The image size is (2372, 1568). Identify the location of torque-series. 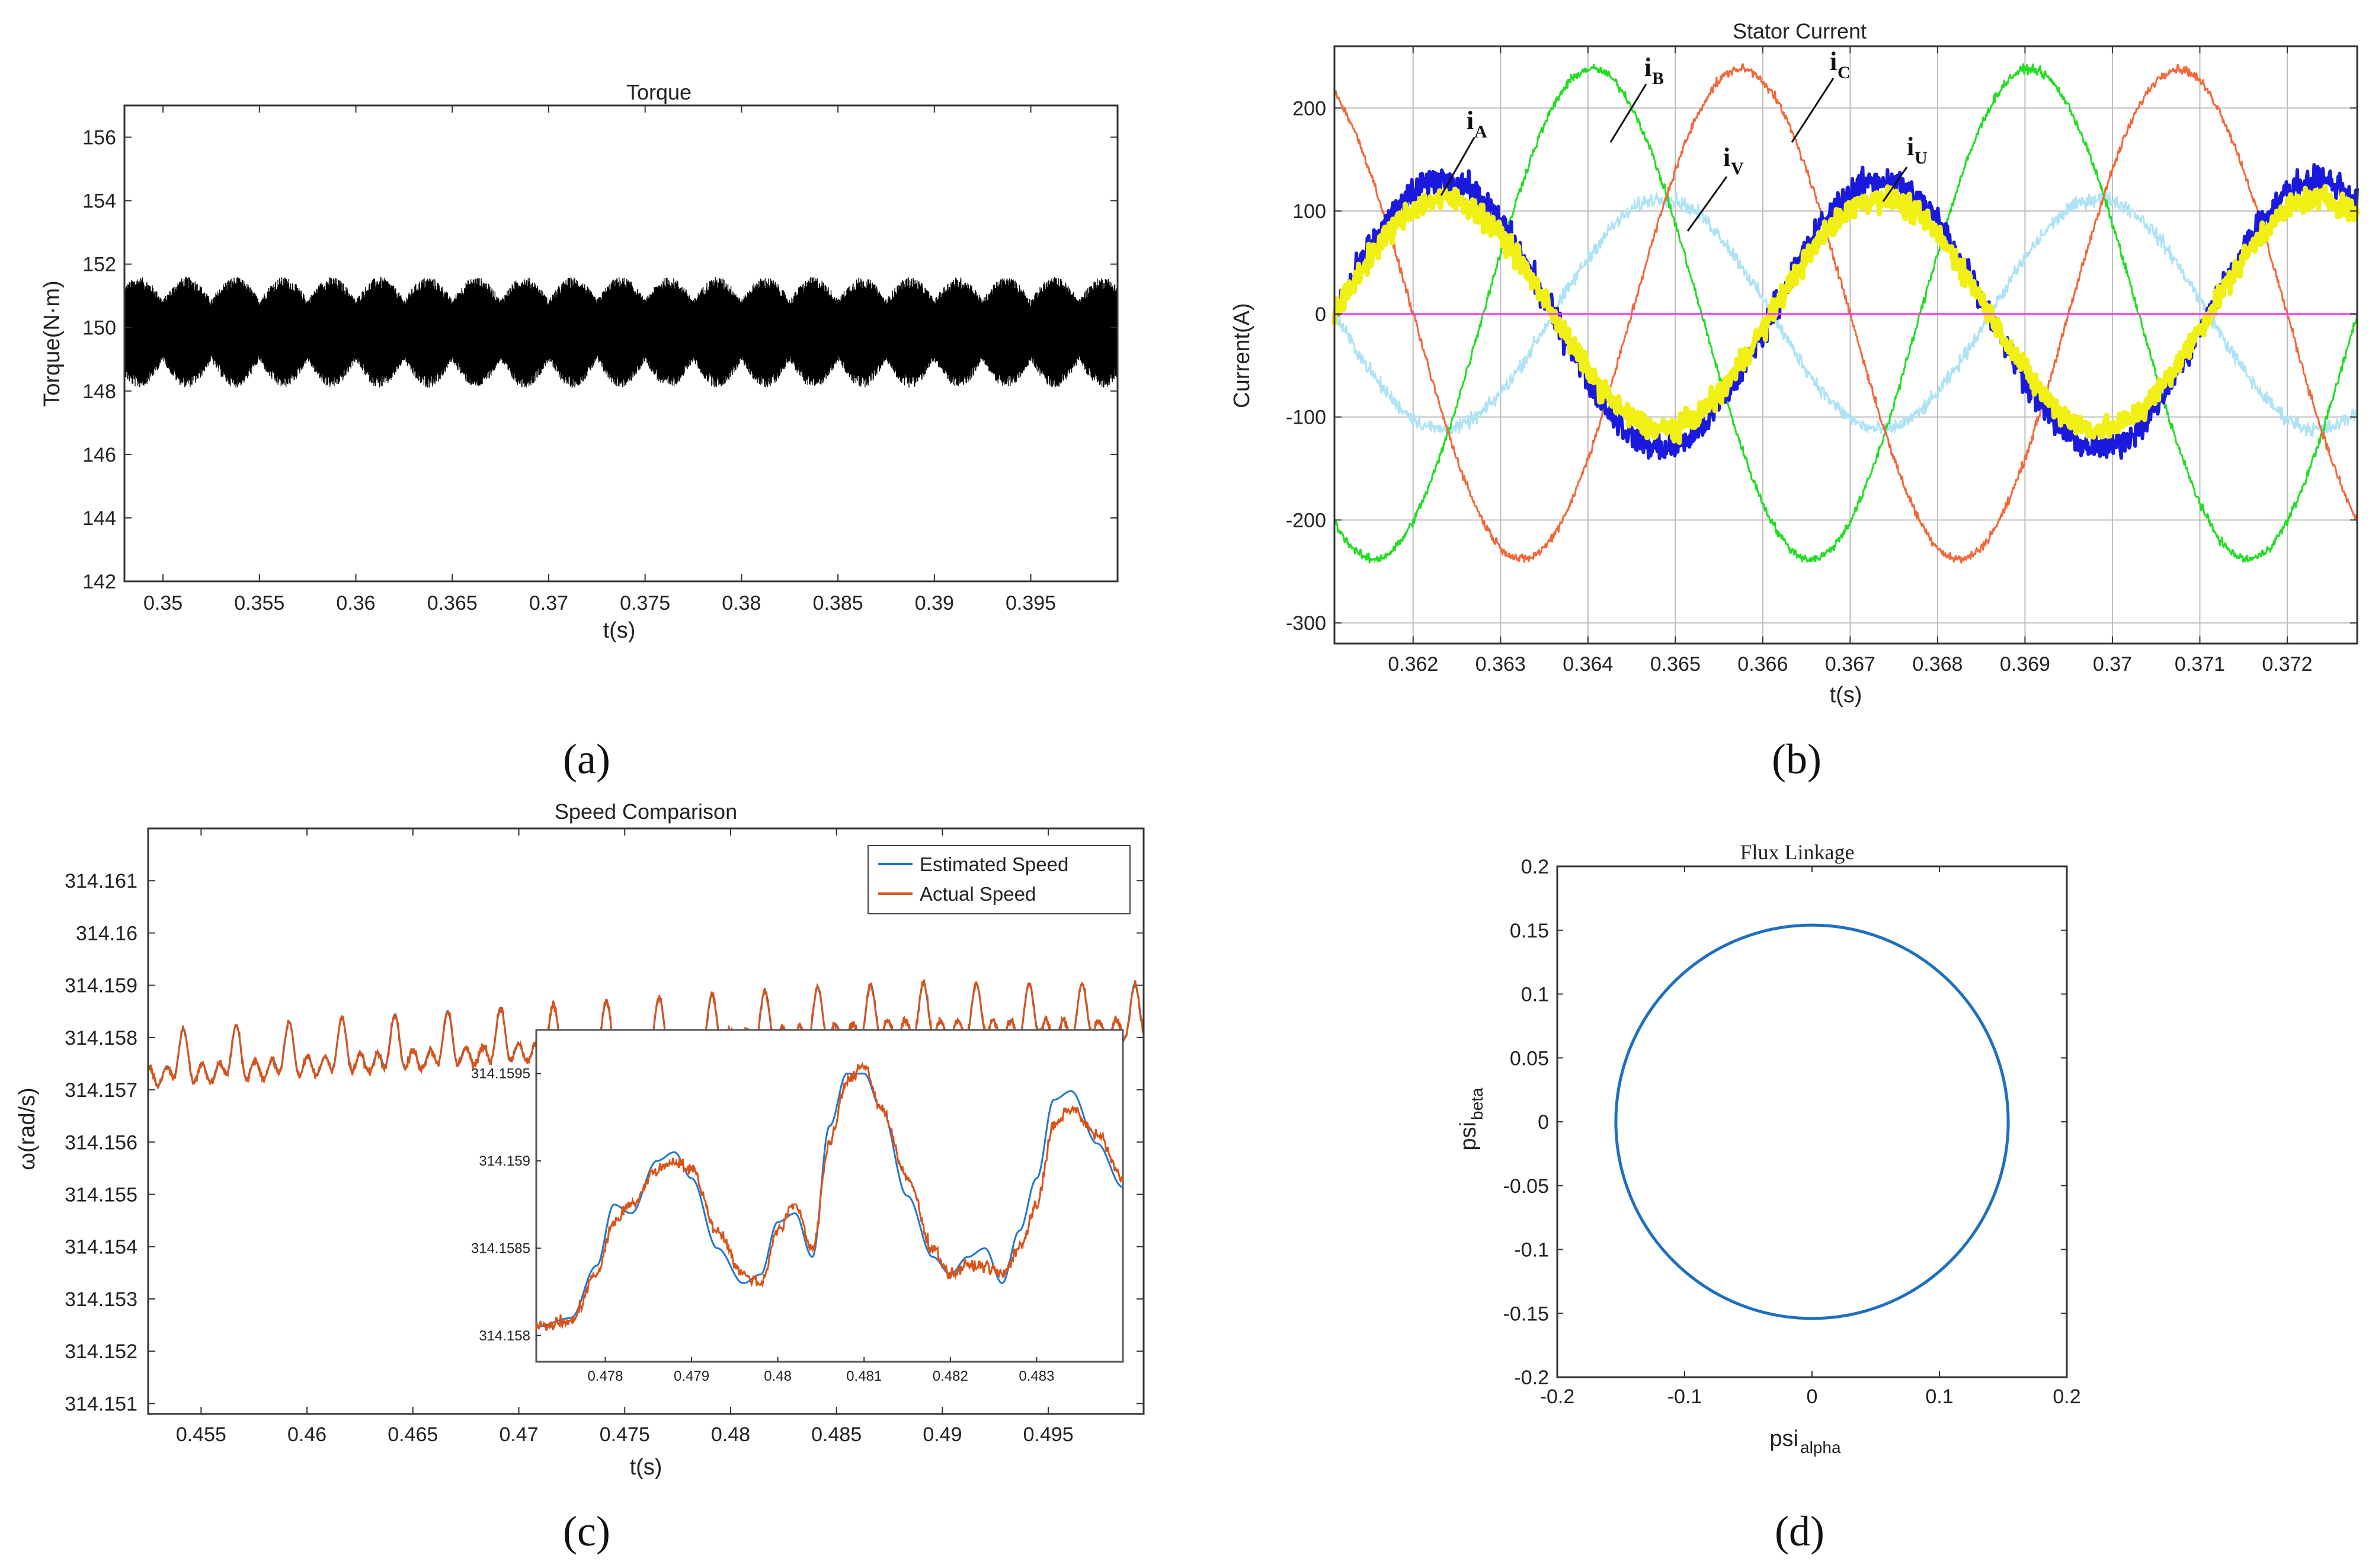
(621, 332).